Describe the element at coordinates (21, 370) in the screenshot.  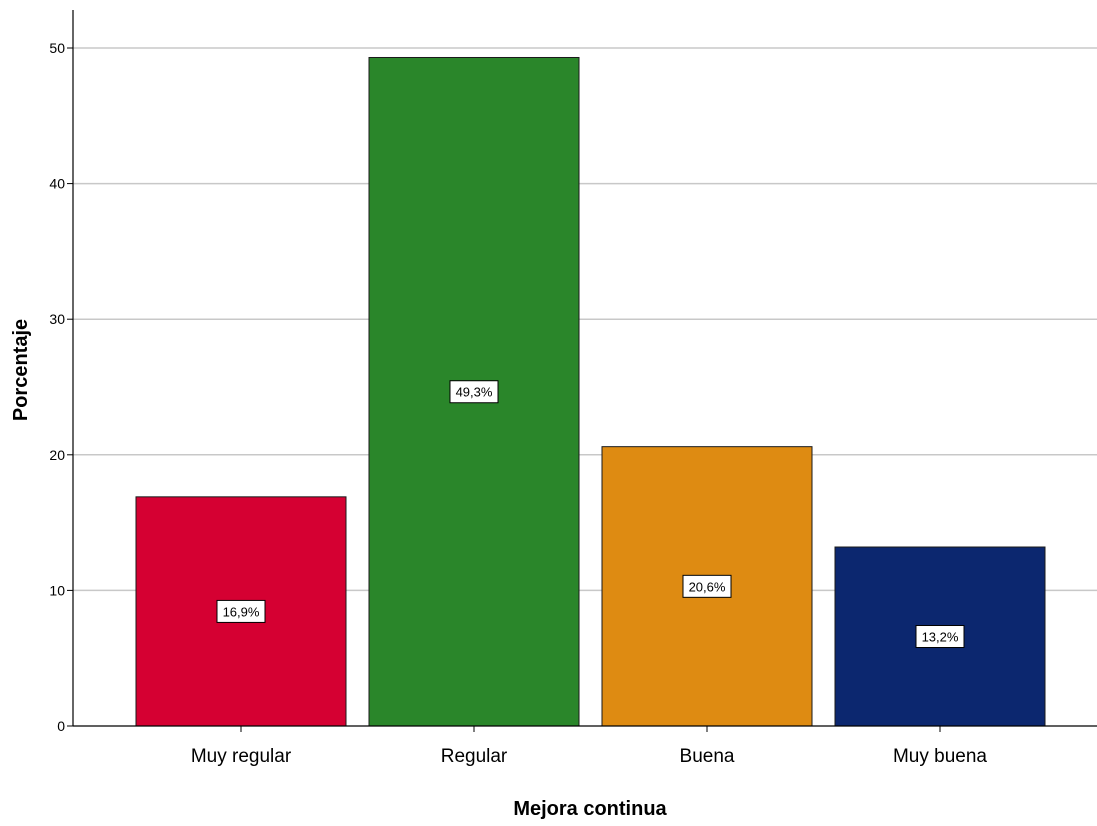
I see `y-axis-title: Porcentaje` at that location.